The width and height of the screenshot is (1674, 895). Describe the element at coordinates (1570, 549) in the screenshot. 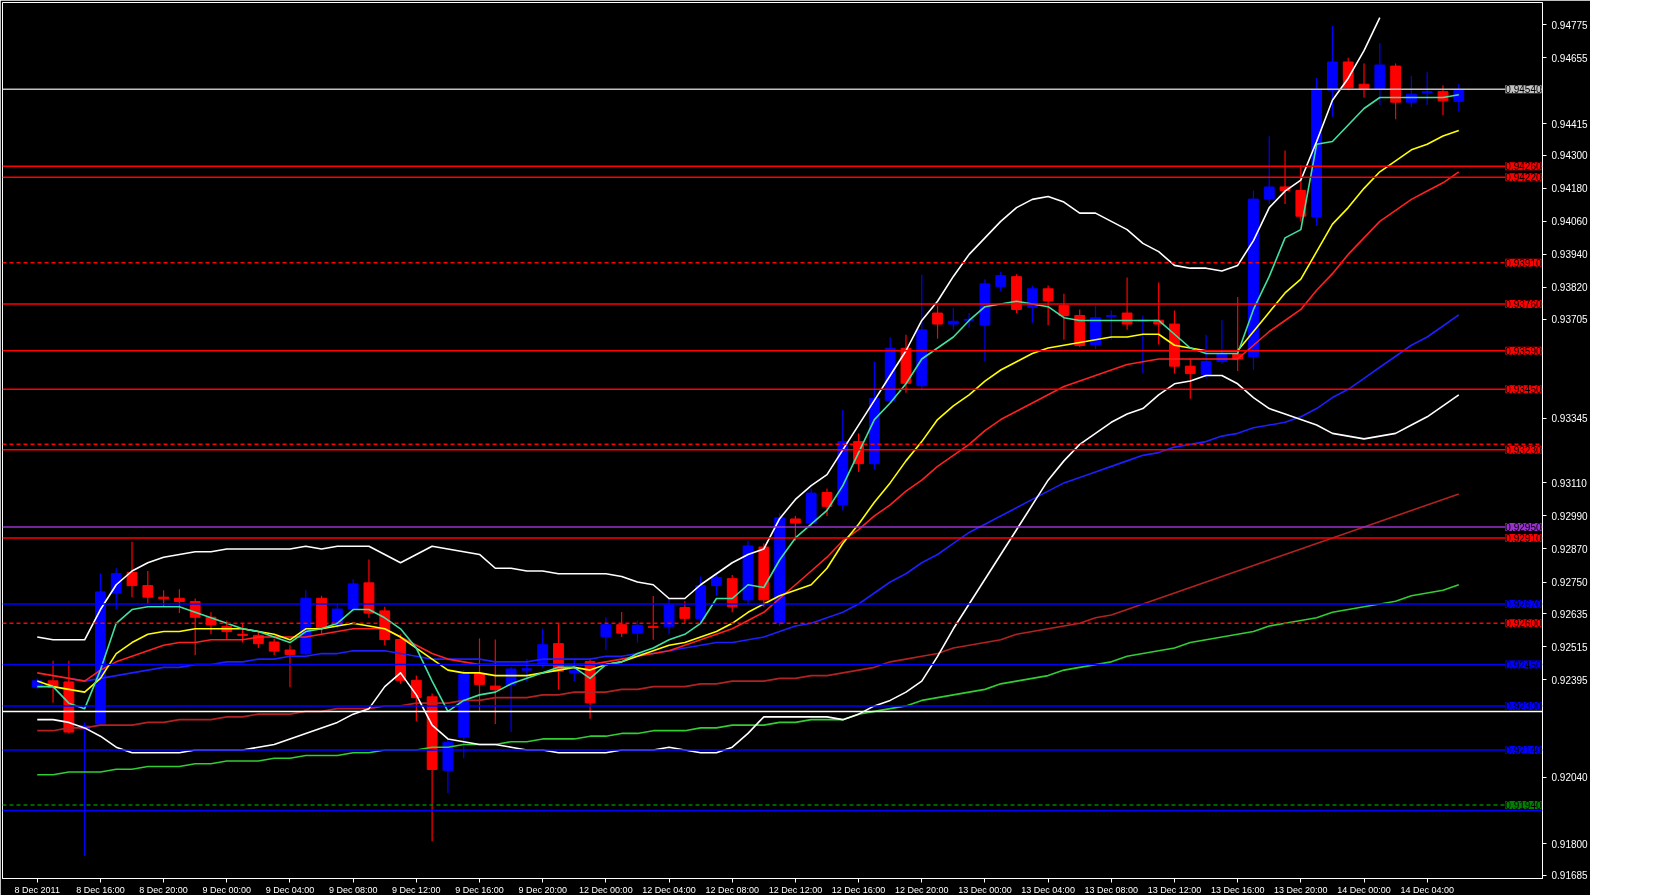

I see `y-tick-label: 0.92870` at that location.